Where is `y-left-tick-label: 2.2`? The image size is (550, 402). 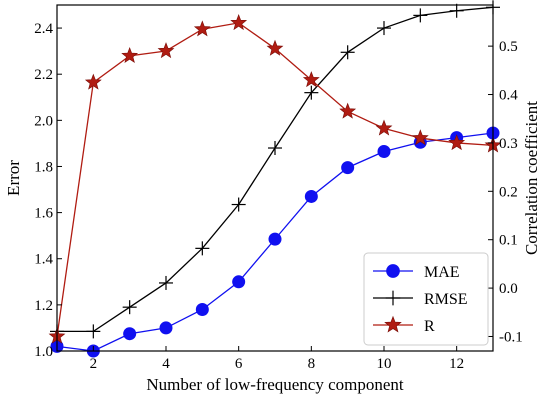
y-left-tick-label: 2.2 is located at coordinates (43, 75).